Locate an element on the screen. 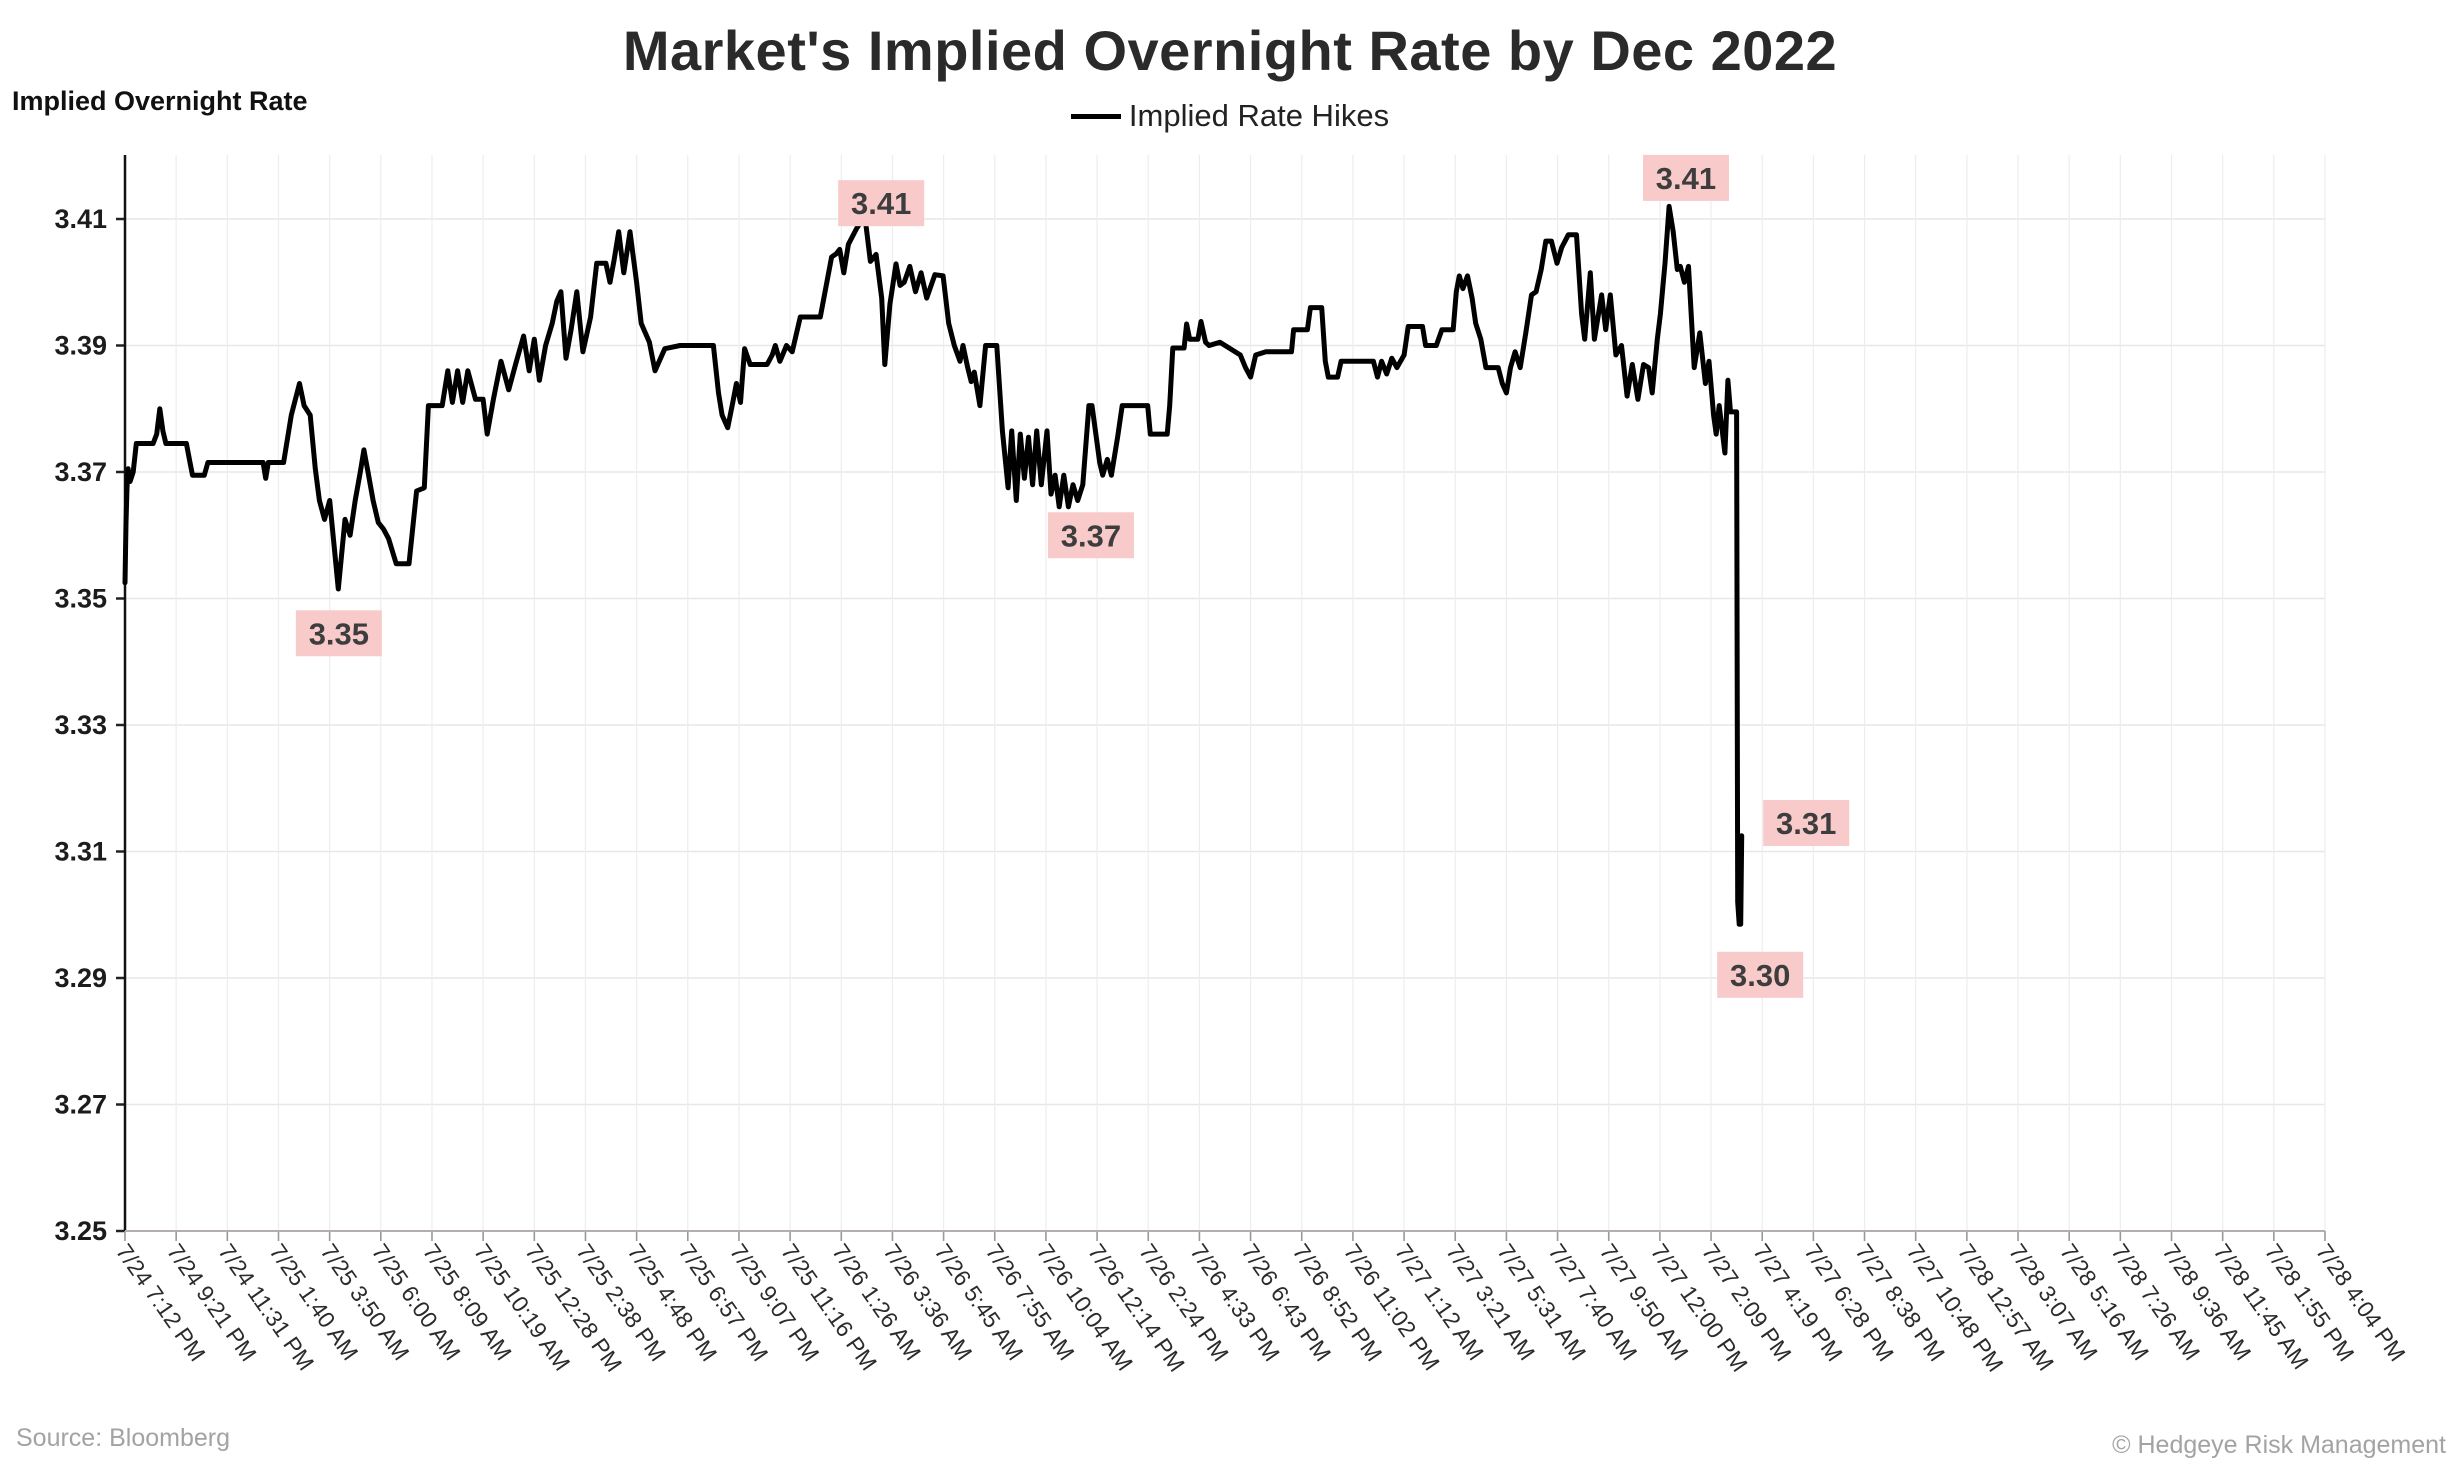 The height and width of the screenshot is (1467, 2460). y-tick-label: 3.31 is located at coordinates (80, 852).